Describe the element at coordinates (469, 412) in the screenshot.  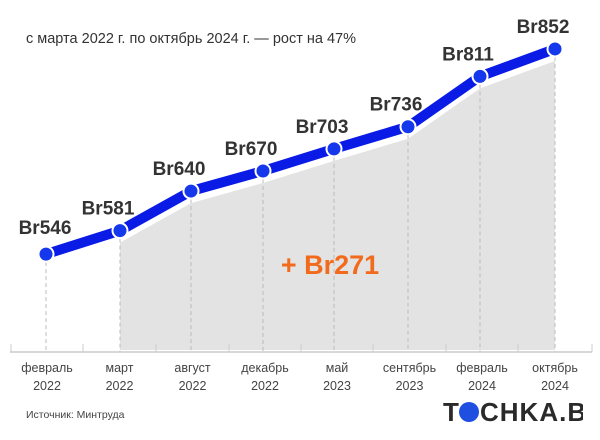
I see `logo-dot-icon` at that location.